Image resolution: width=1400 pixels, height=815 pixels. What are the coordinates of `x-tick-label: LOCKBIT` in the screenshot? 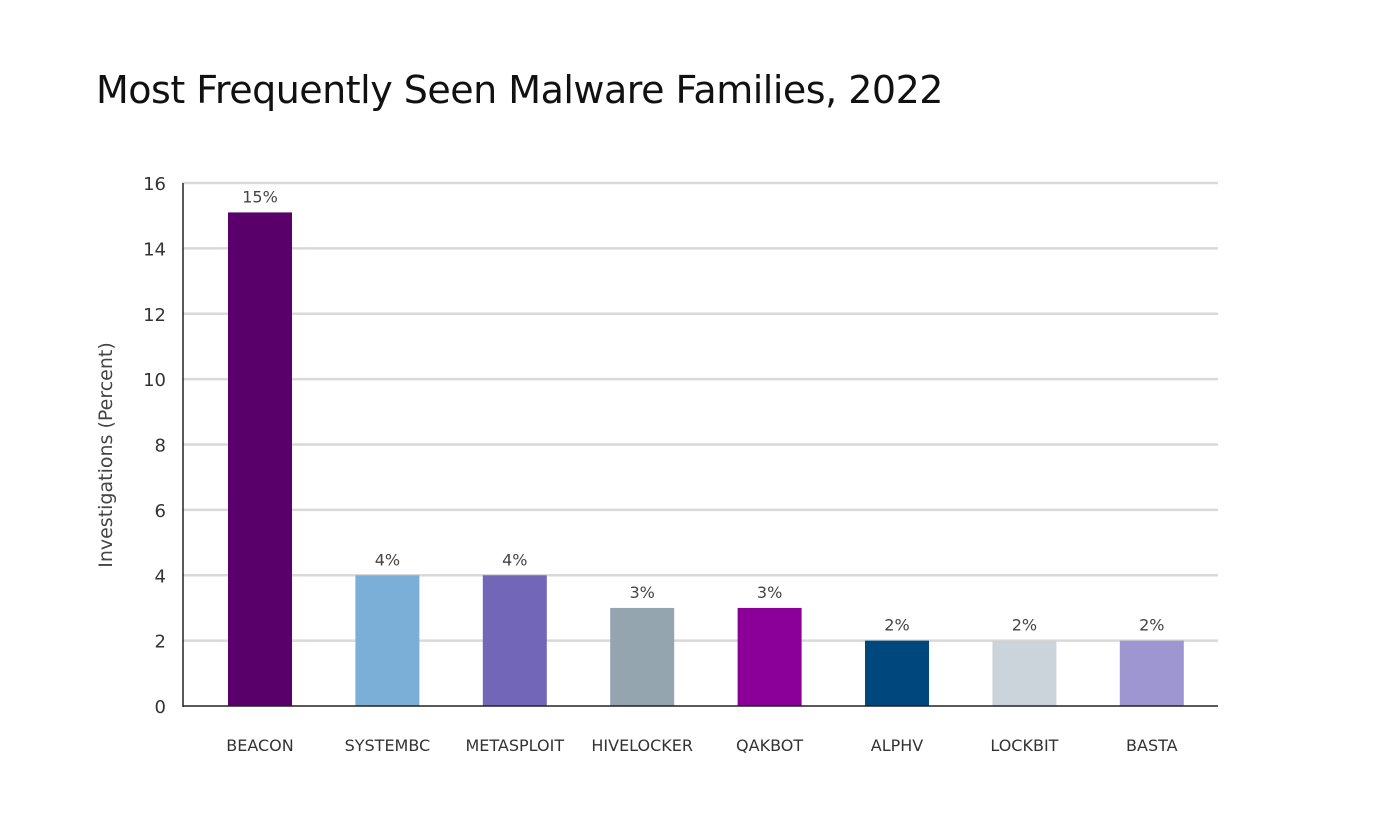 It's located at (1024, 745).